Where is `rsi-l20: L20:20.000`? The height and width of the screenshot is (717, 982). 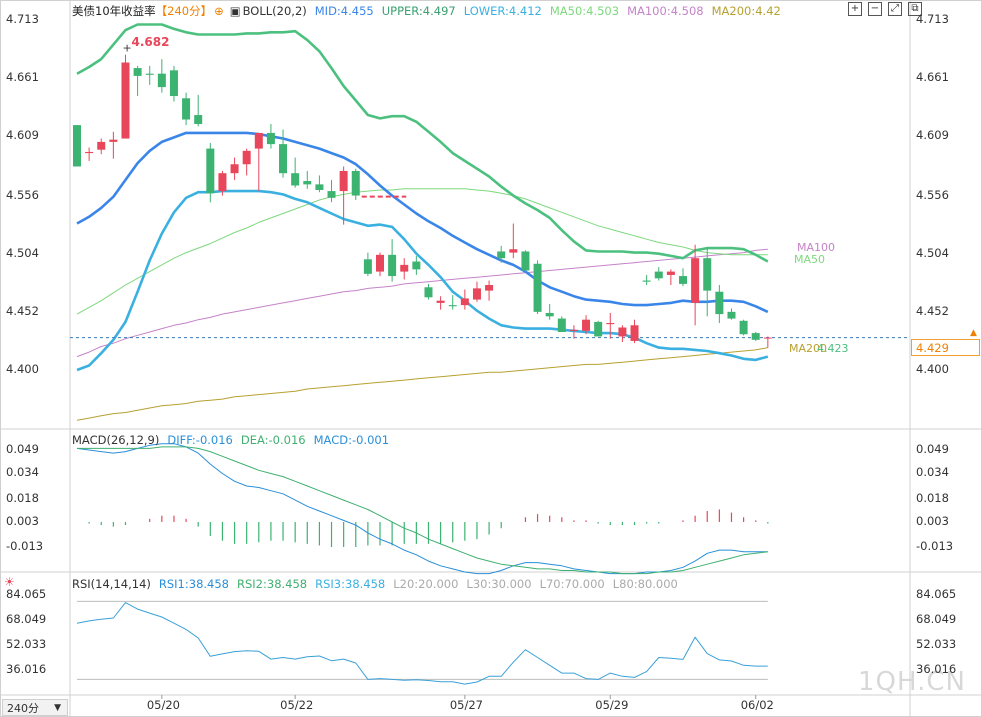 rsi-l20: L20:20.000 is located at coordinates (426, 584).